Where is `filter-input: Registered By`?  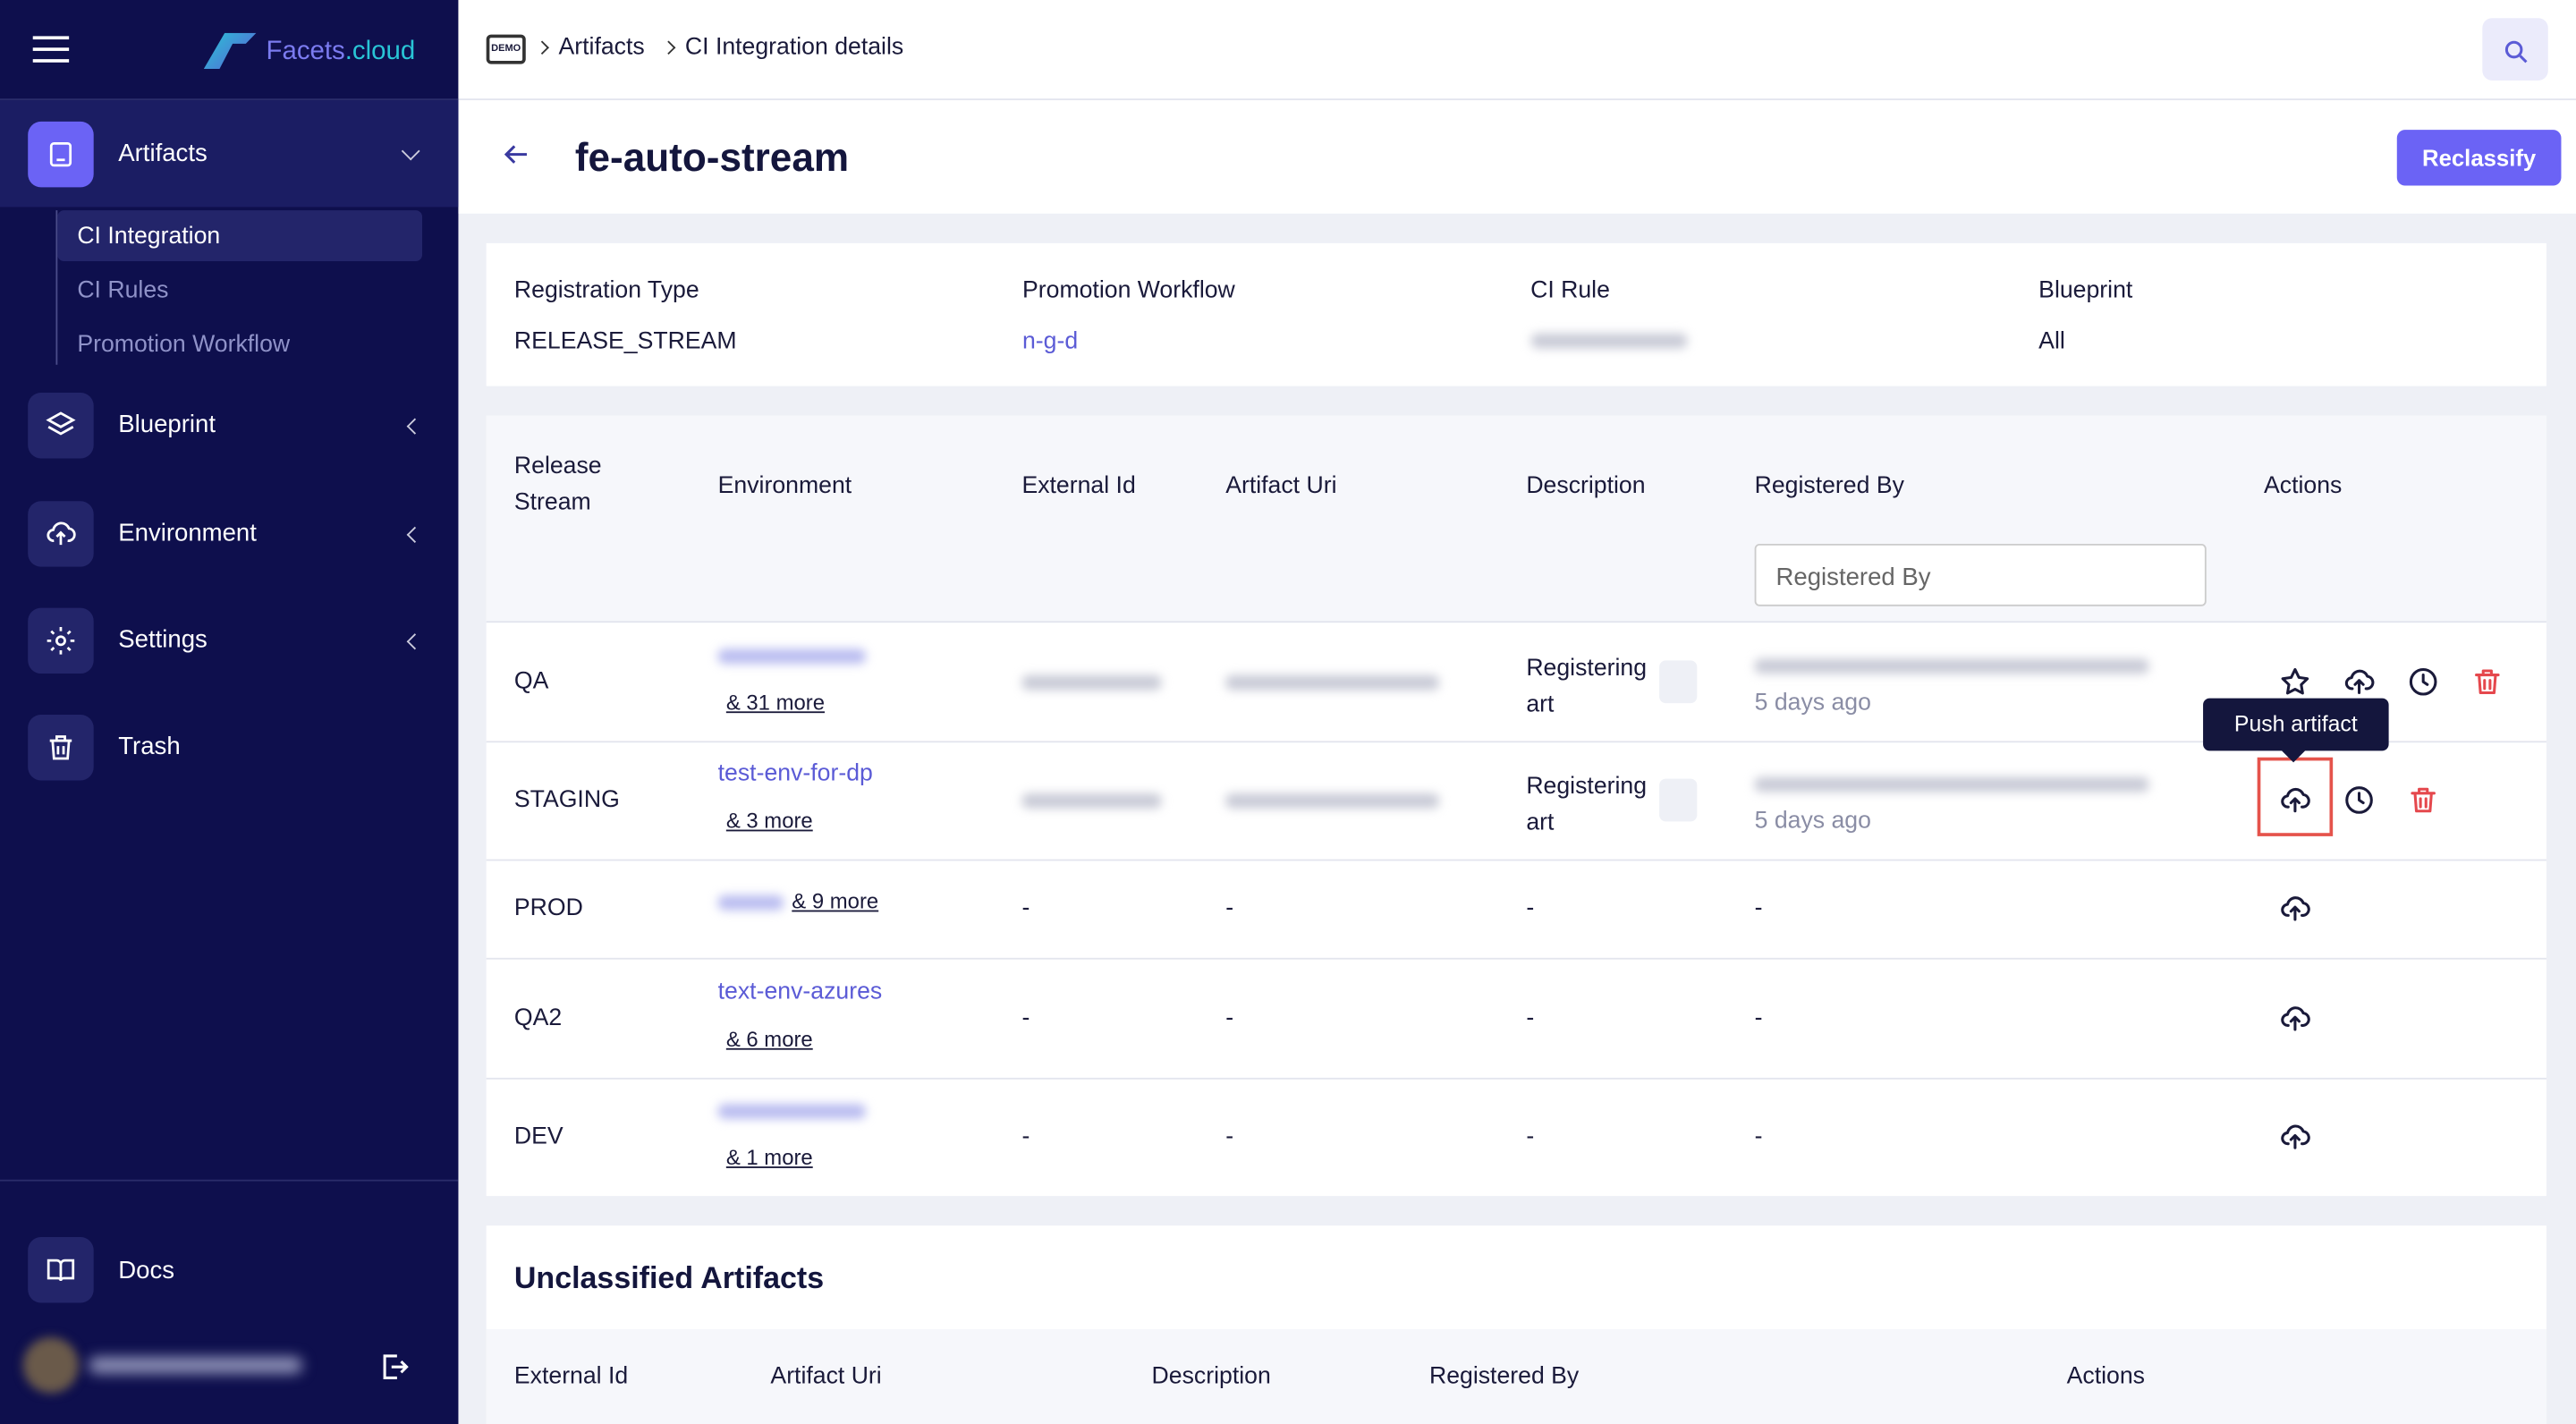 filter-input: Registered By is located at coordinates (1980, 574).